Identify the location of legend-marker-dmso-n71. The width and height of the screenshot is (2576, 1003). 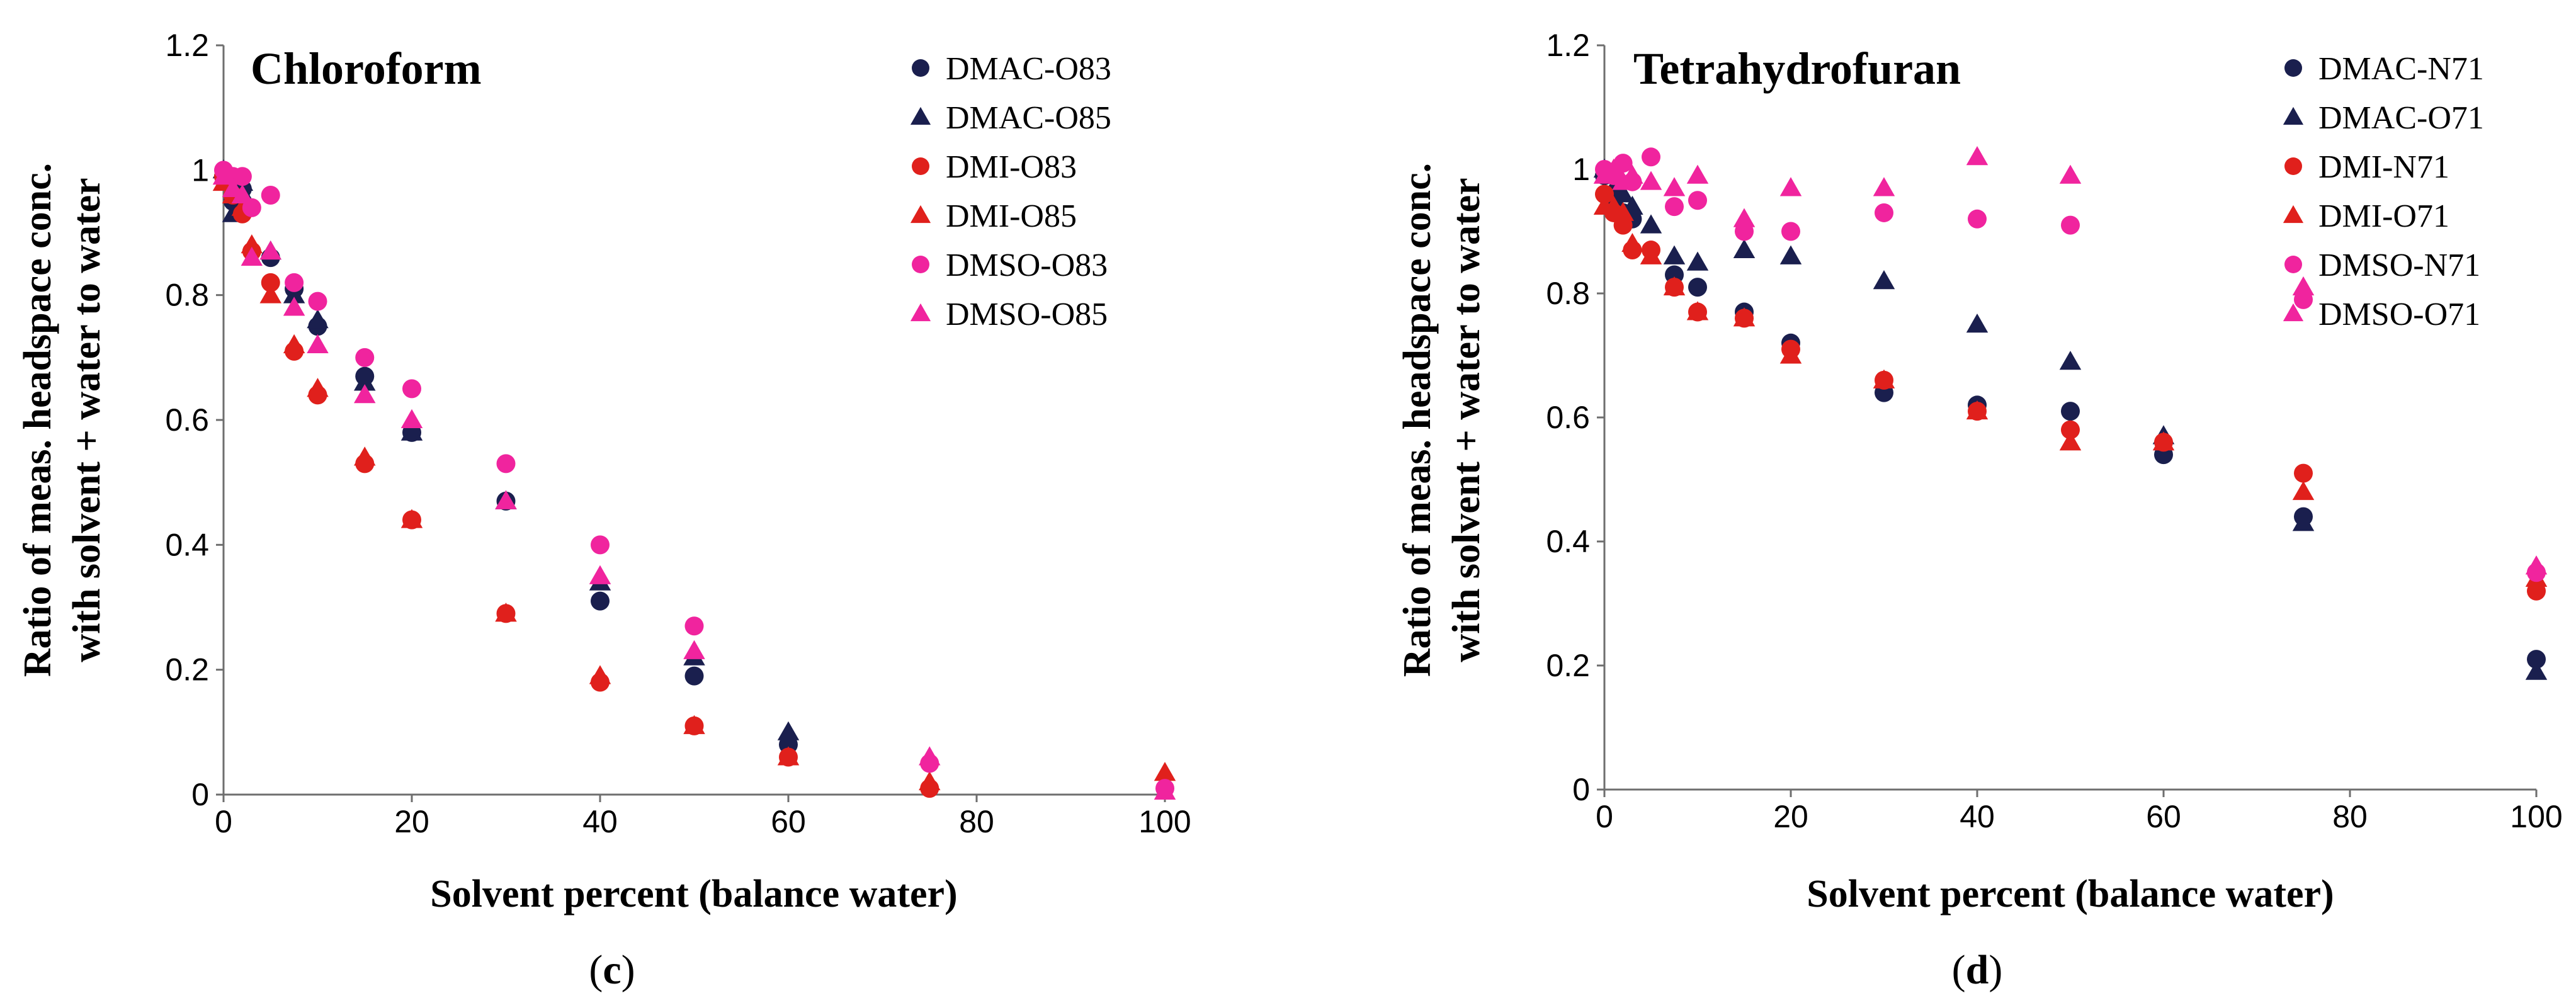
(2293, 264).